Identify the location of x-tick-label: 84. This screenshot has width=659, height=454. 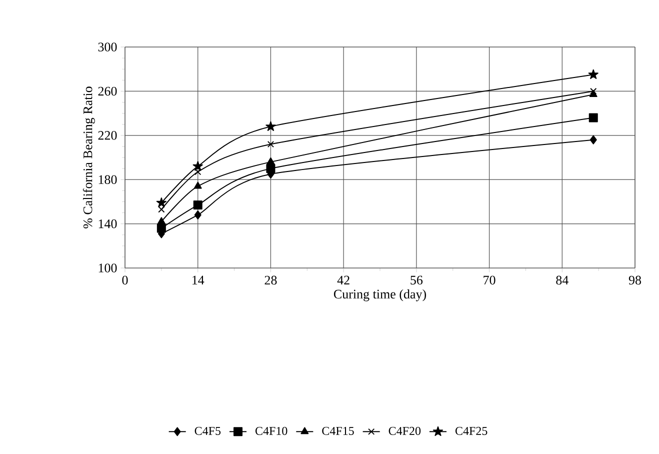
(562, 280).